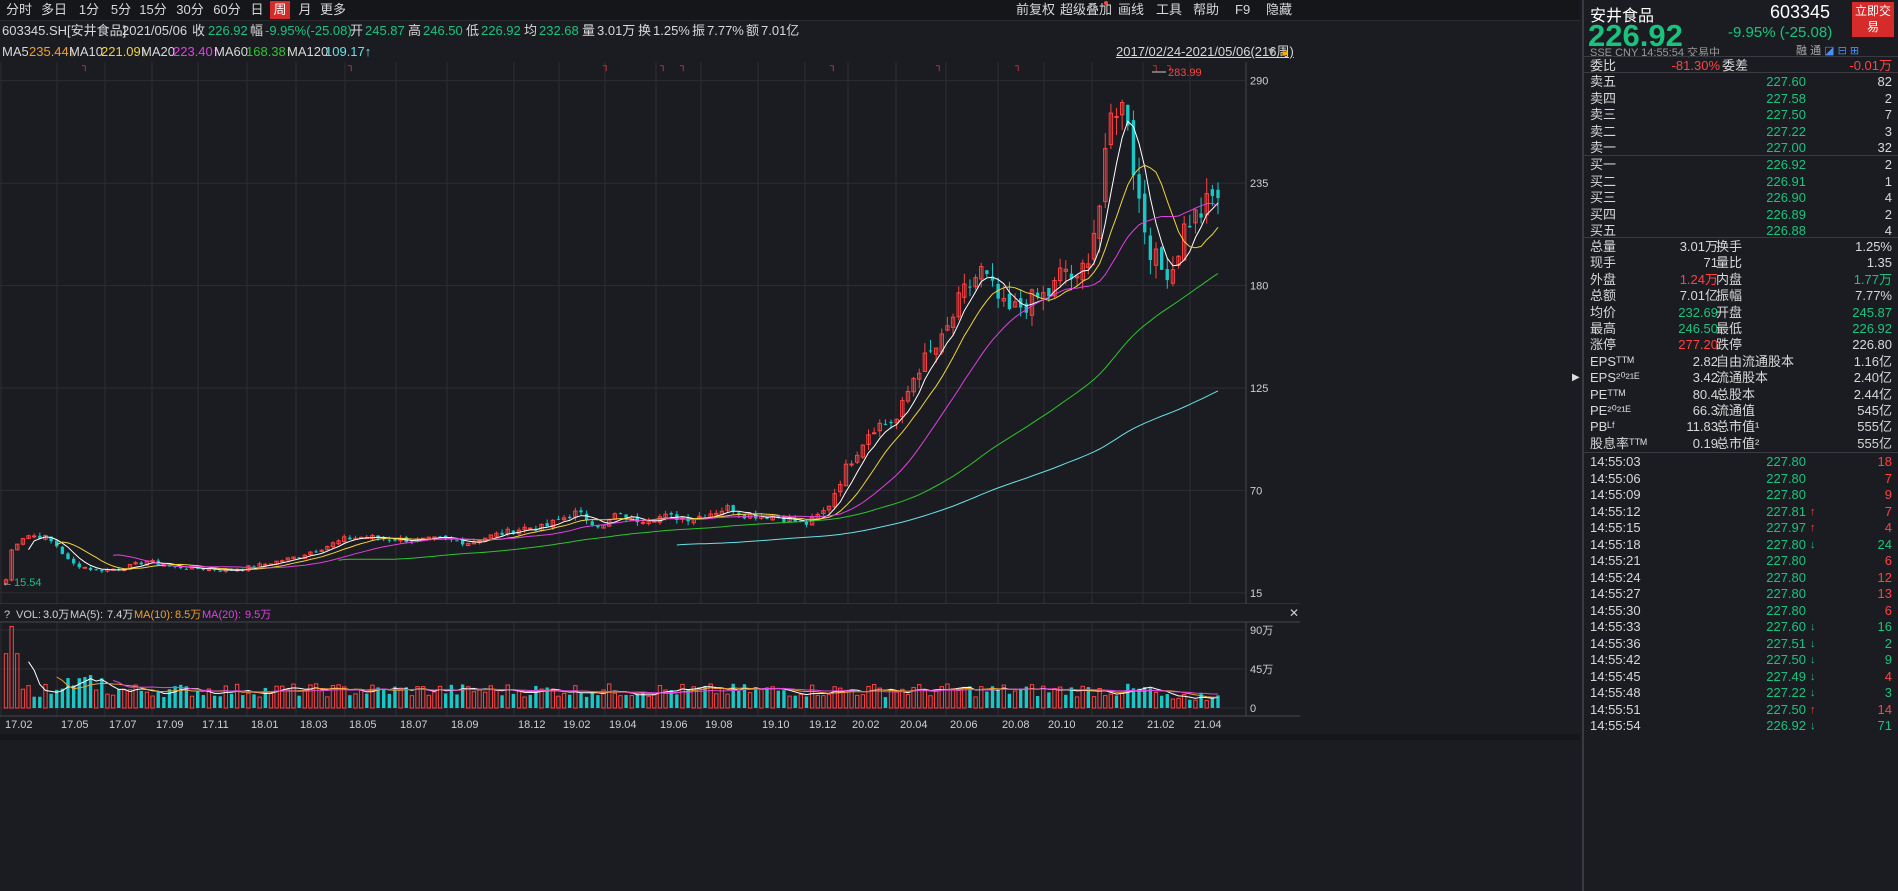 The height and width of the screenshot is (891, 1898). Describe the element at coordinates (1816, 51) in the screenshot. I see `connect-icon: 通` at that location.